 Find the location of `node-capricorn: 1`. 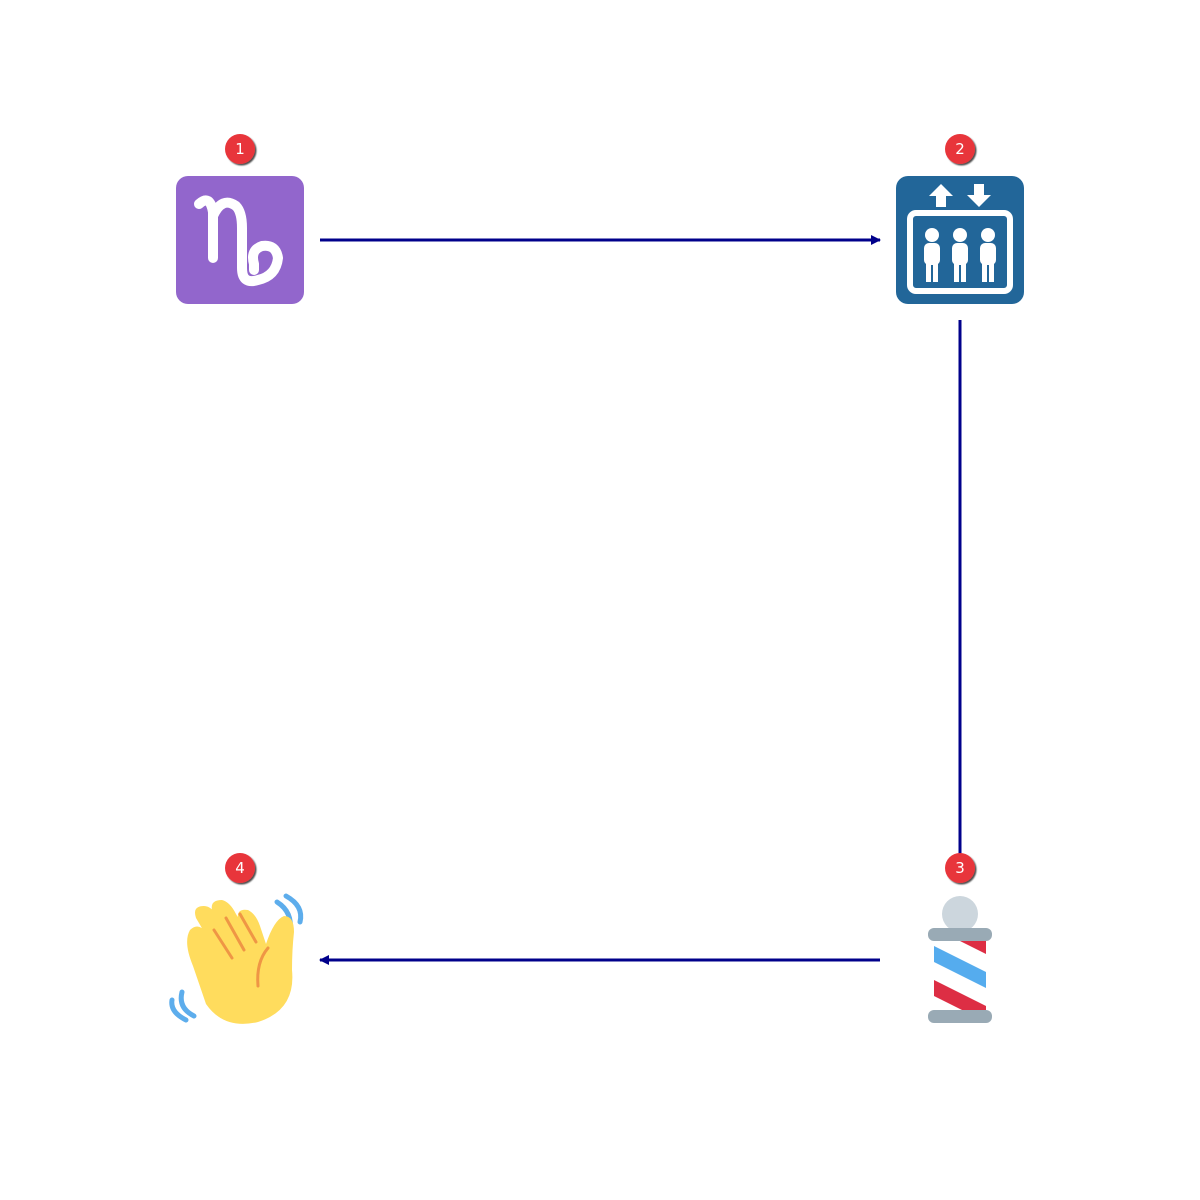

node-capricorn: 1 is located at coordinates (240, 219).